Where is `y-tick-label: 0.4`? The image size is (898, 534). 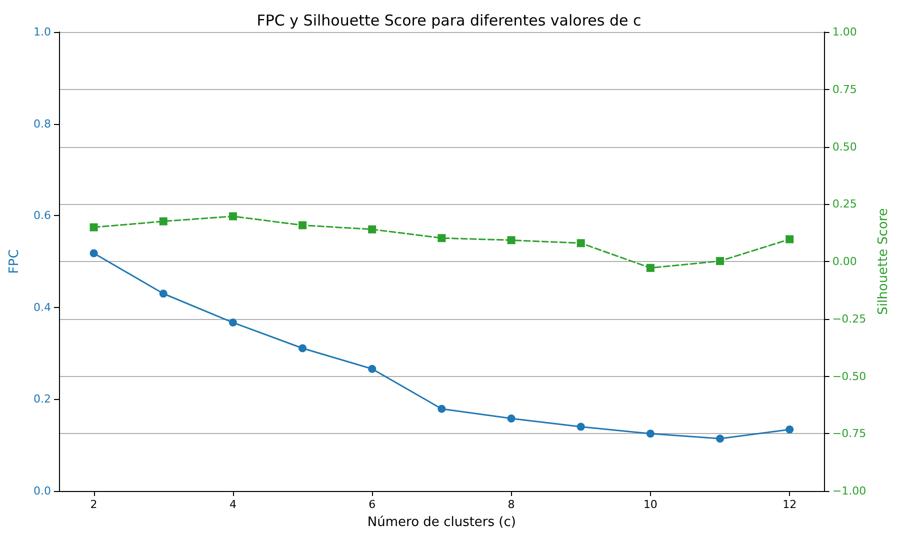 y-tick-label: 0.4 is located at coordinates (42, 307).